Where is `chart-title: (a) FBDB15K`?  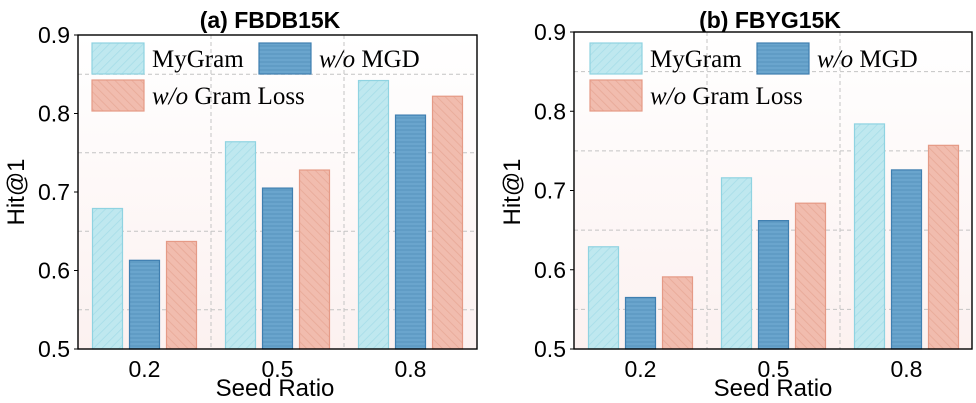
chart-title: (a) FBDB15K is located at coordinates (270, 20).